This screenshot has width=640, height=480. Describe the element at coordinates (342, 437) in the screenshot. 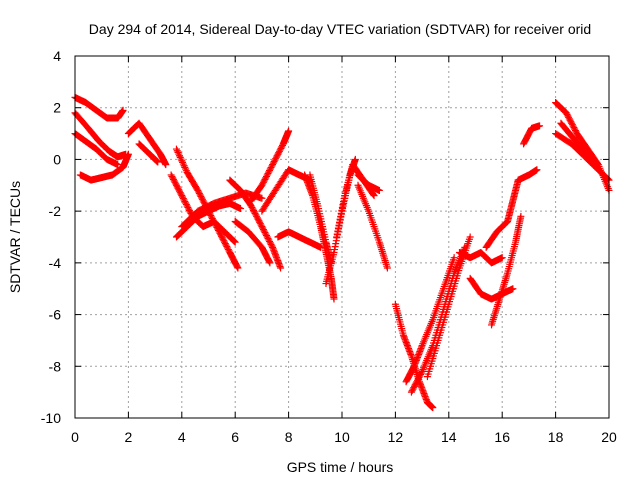

I see `x-tick-label: 10` at that location.